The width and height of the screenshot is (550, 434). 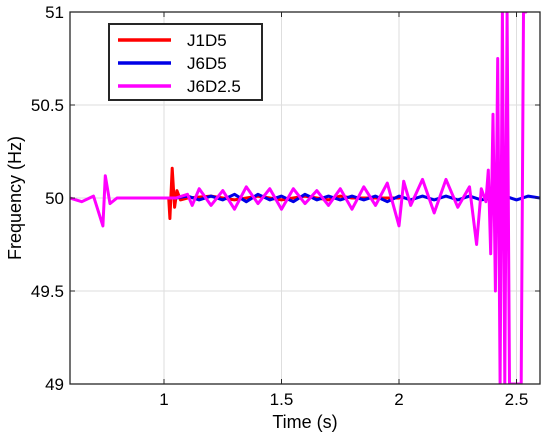 What do you see at coordinates (54, 198) in the screenshot?
I see `y-tick-label: 50` at bounding box center [54, 198].